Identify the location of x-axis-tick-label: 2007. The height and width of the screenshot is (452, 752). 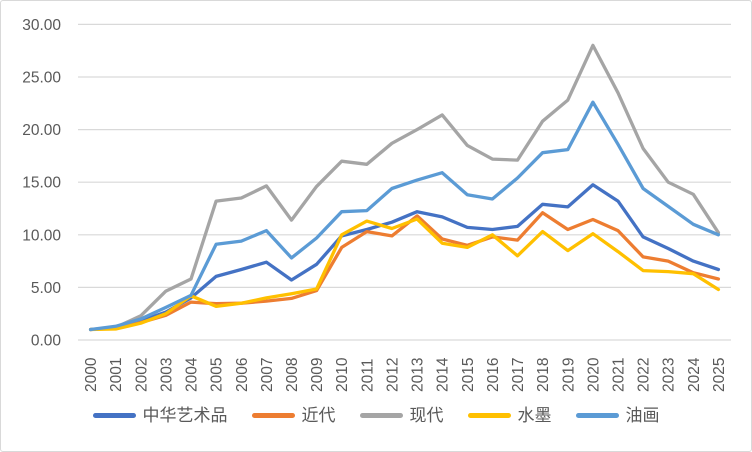
(267, 375).